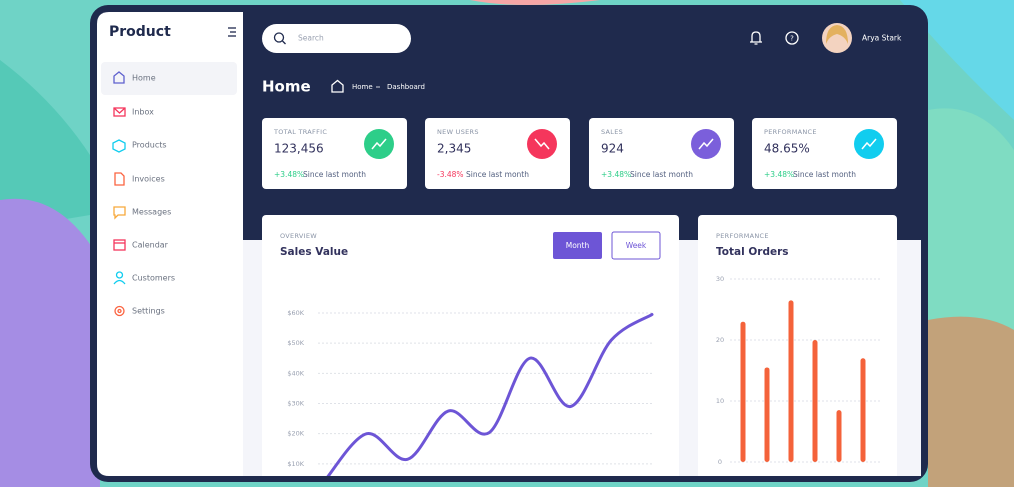 Image resolution: width=1014 pixels, height=491 pixels. Describe the element at coordinates (406, 87) in the screenshot. I see `breadcrumb-item: Dashboard` at that location.